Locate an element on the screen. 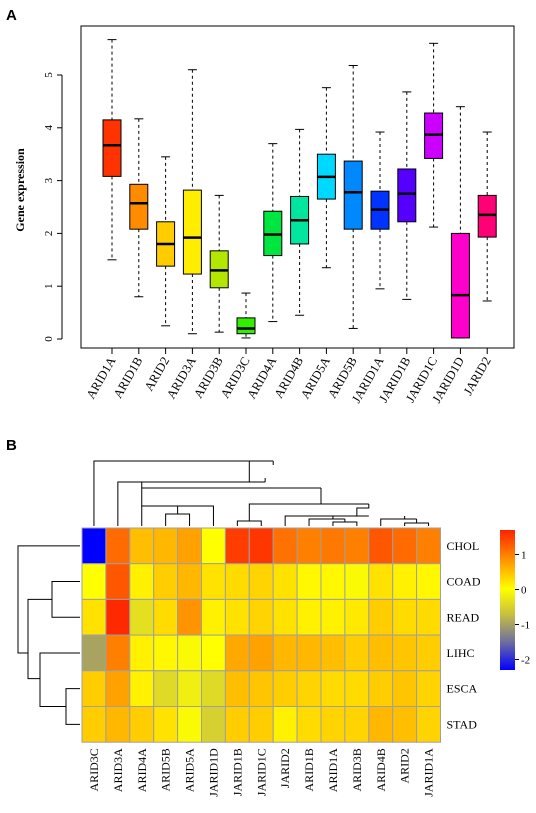 The width and height of the screenshot is (536, 813). heatmap-column-label: ARID4A is located at coordinates (142, 770).